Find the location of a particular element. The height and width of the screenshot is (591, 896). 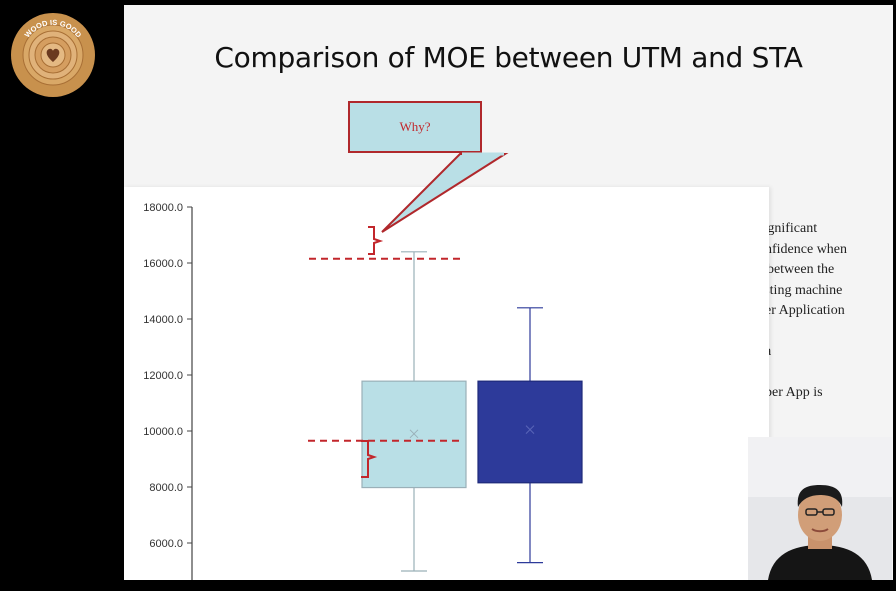

box is located at coordinates (530, 432).